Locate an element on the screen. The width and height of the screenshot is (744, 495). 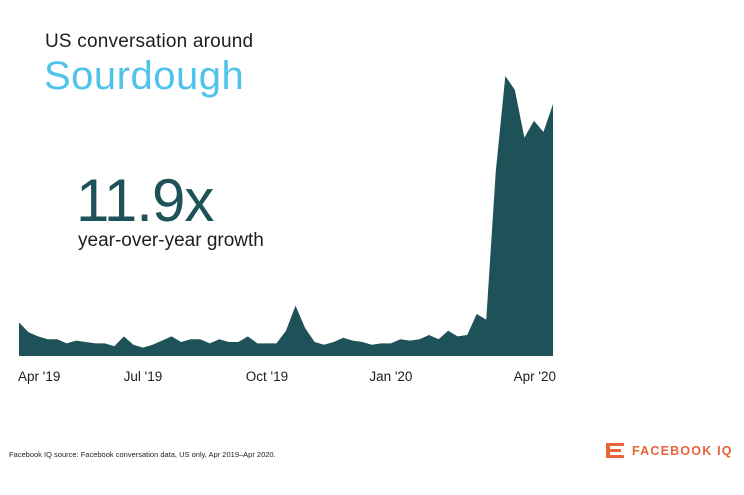
brand-name: FACEBOOK IQ is located at coordinates (682, 451).